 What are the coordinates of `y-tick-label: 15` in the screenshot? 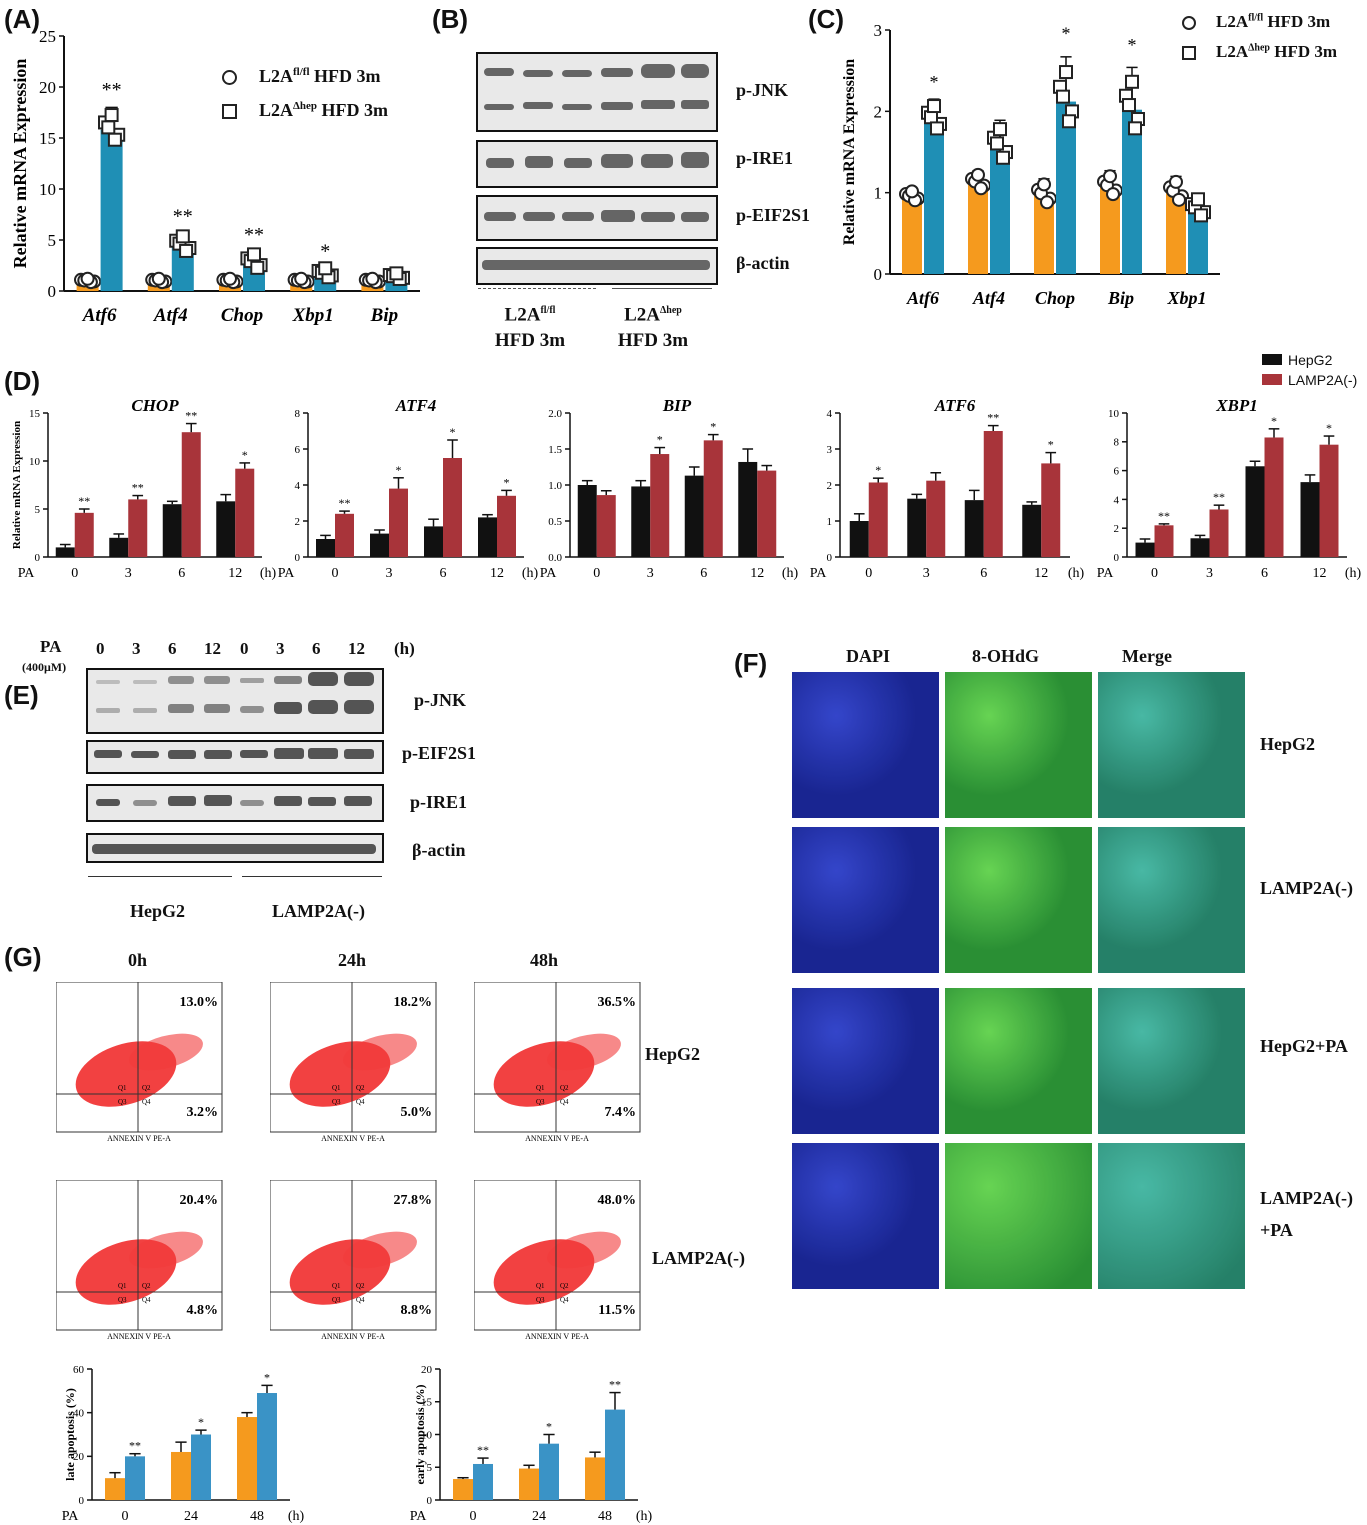 It's located at (35, 414).